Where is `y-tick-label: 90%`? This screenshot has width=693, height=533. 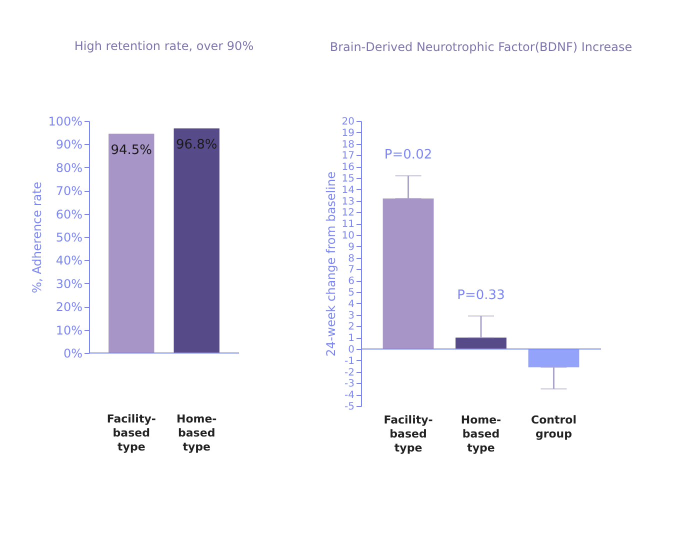
y-tick-label: 90% is located at coordinates (69, 145).